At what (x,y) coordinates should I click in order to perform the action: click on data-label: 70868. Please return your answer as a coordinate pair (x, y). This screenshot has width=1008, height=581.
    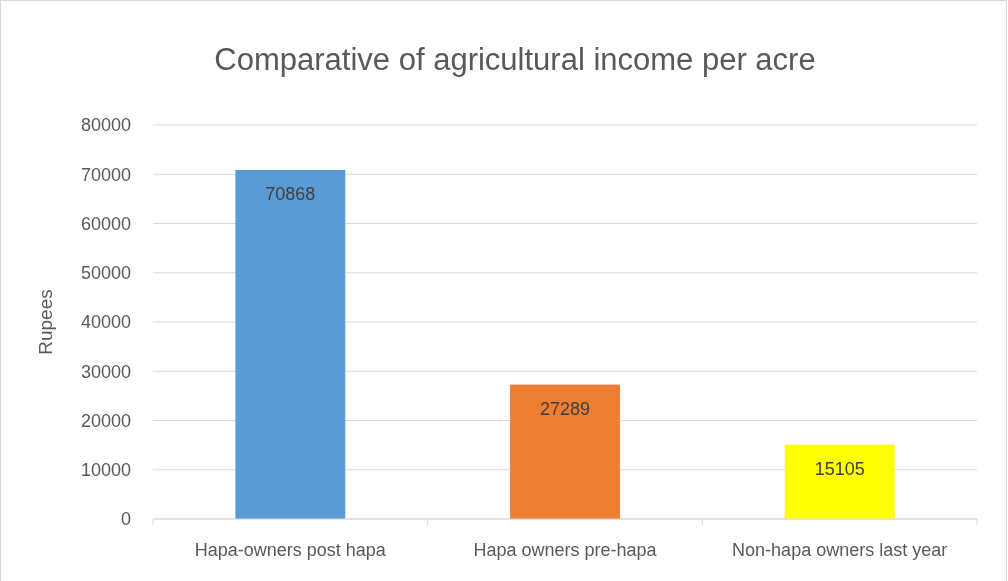
    Looking at the image, I should click on (290, 193).